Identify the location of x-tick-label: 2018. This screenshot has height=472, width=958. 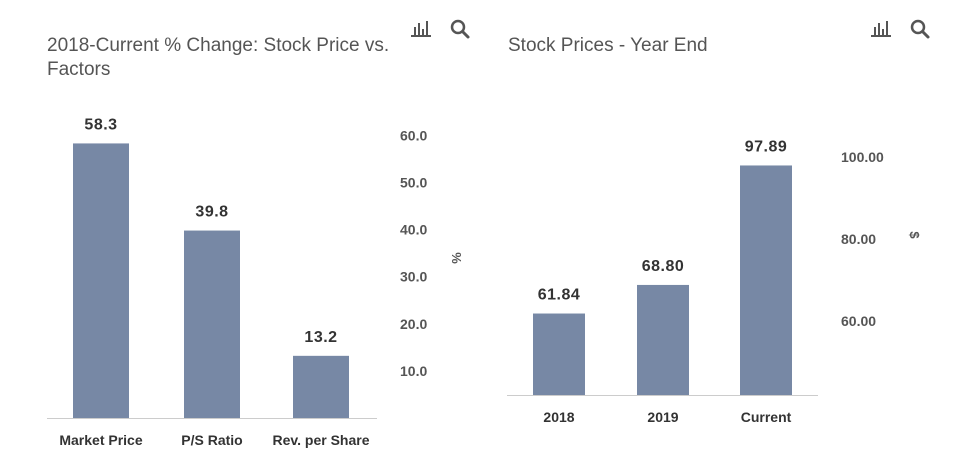
(558, 417).